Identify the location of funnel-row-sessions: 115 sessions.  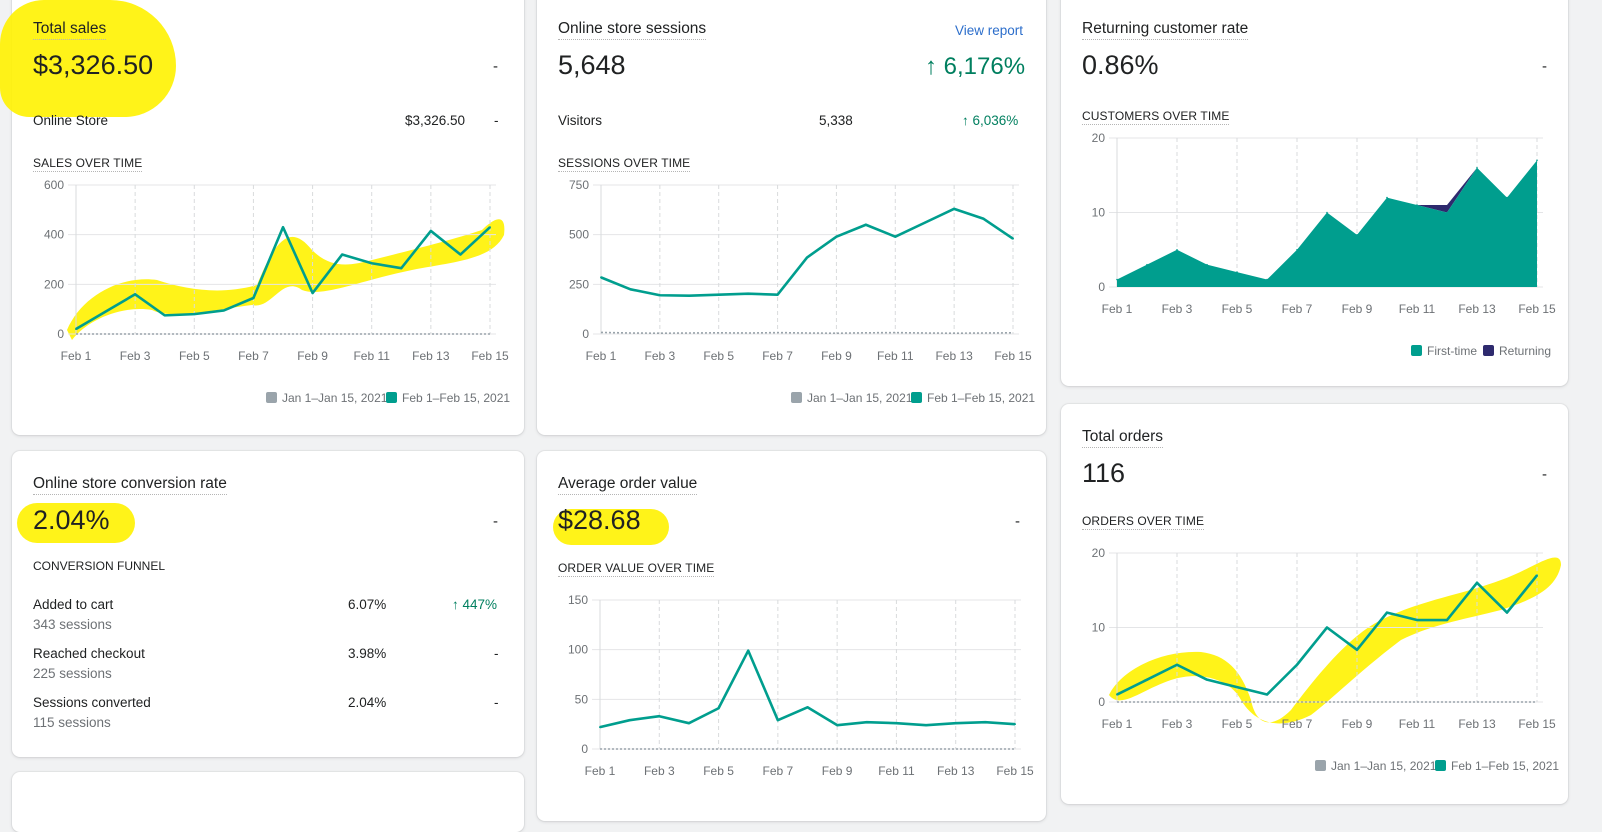
(72, 722).